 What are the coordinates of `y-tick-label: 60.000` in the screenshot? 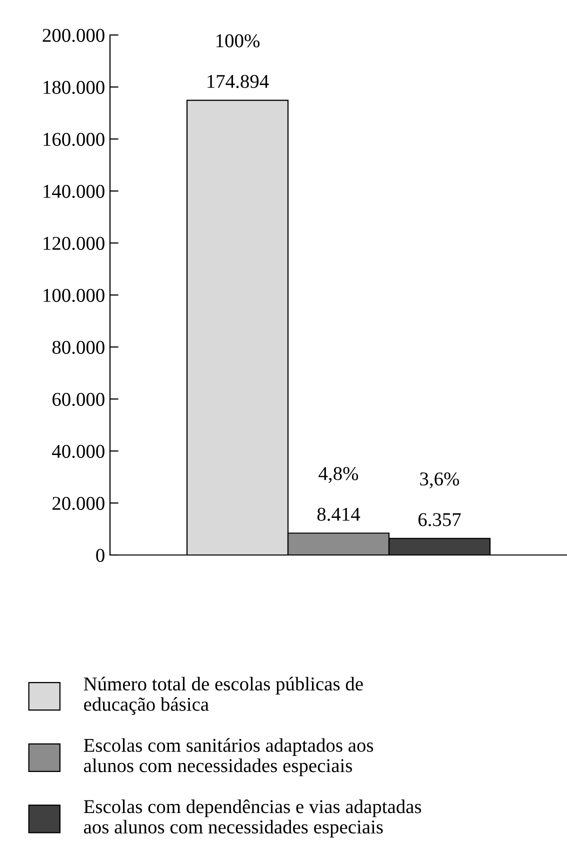 It's located at (78, 399).